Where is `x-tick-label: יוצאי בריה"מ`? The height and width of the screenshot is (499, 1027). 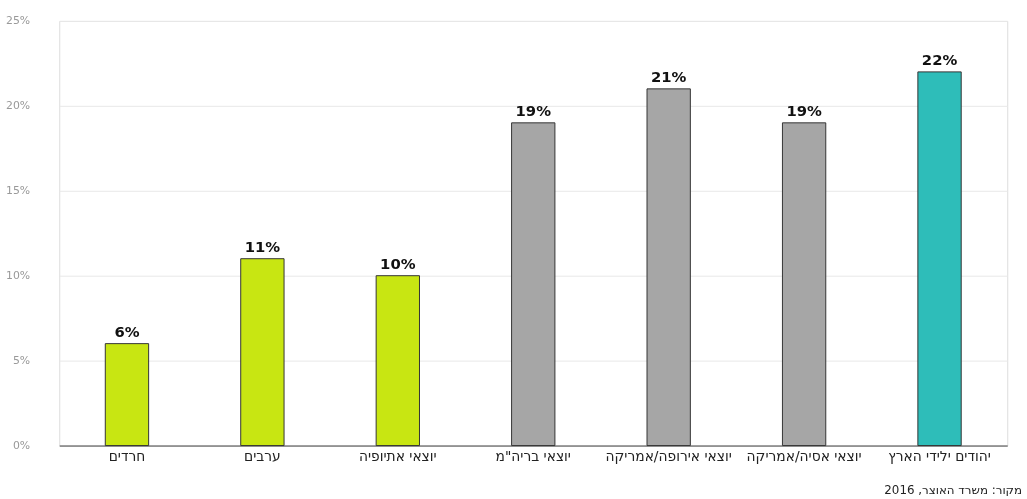
x-tick-label: יוצאי בריה"מ is located at coordinates (533, 455).